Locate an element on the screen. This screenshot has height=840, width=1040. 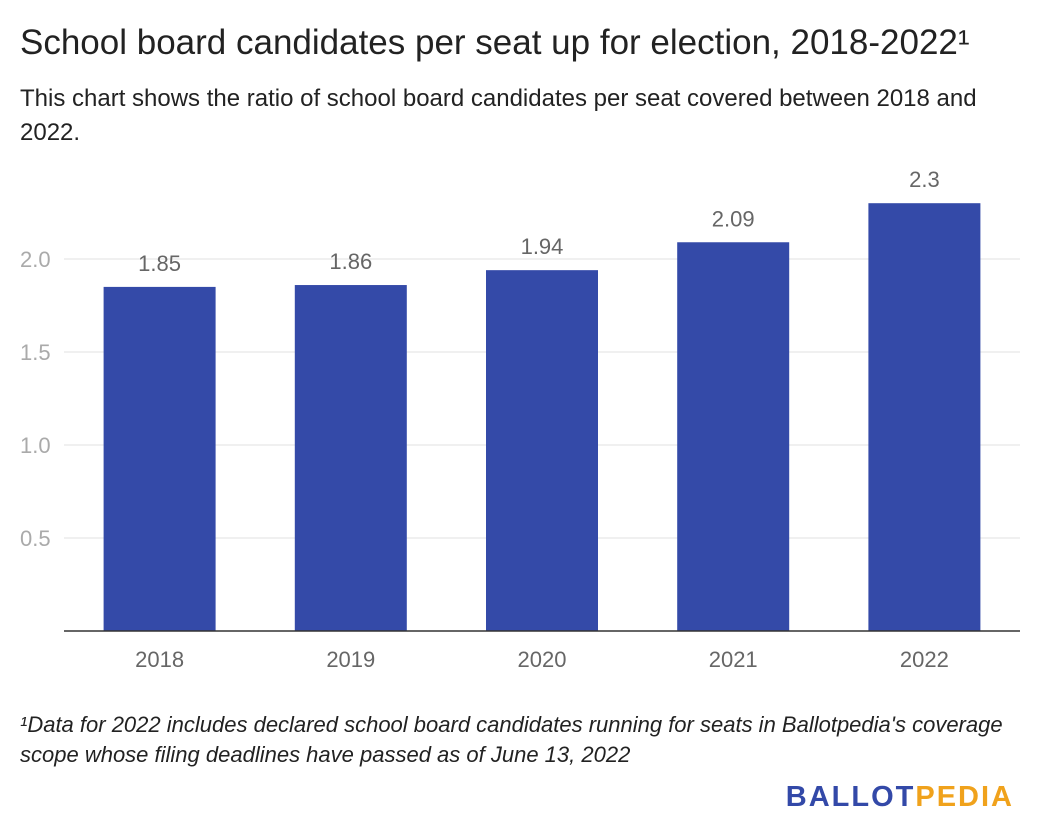
bar-2022 is located at coordinates (924, 417).